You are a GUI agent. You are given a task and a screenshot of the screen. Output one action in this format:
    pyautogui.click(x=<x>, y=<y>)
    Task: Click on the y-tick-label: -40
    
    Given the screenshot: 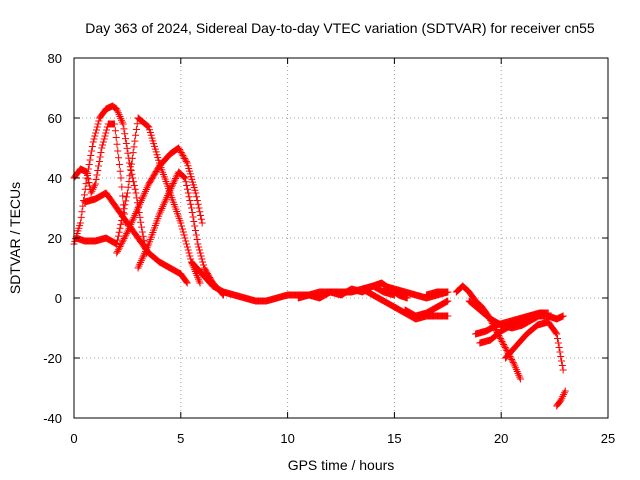 What is the action you would take?
    pyautogui.click(x=52, y=418)
    